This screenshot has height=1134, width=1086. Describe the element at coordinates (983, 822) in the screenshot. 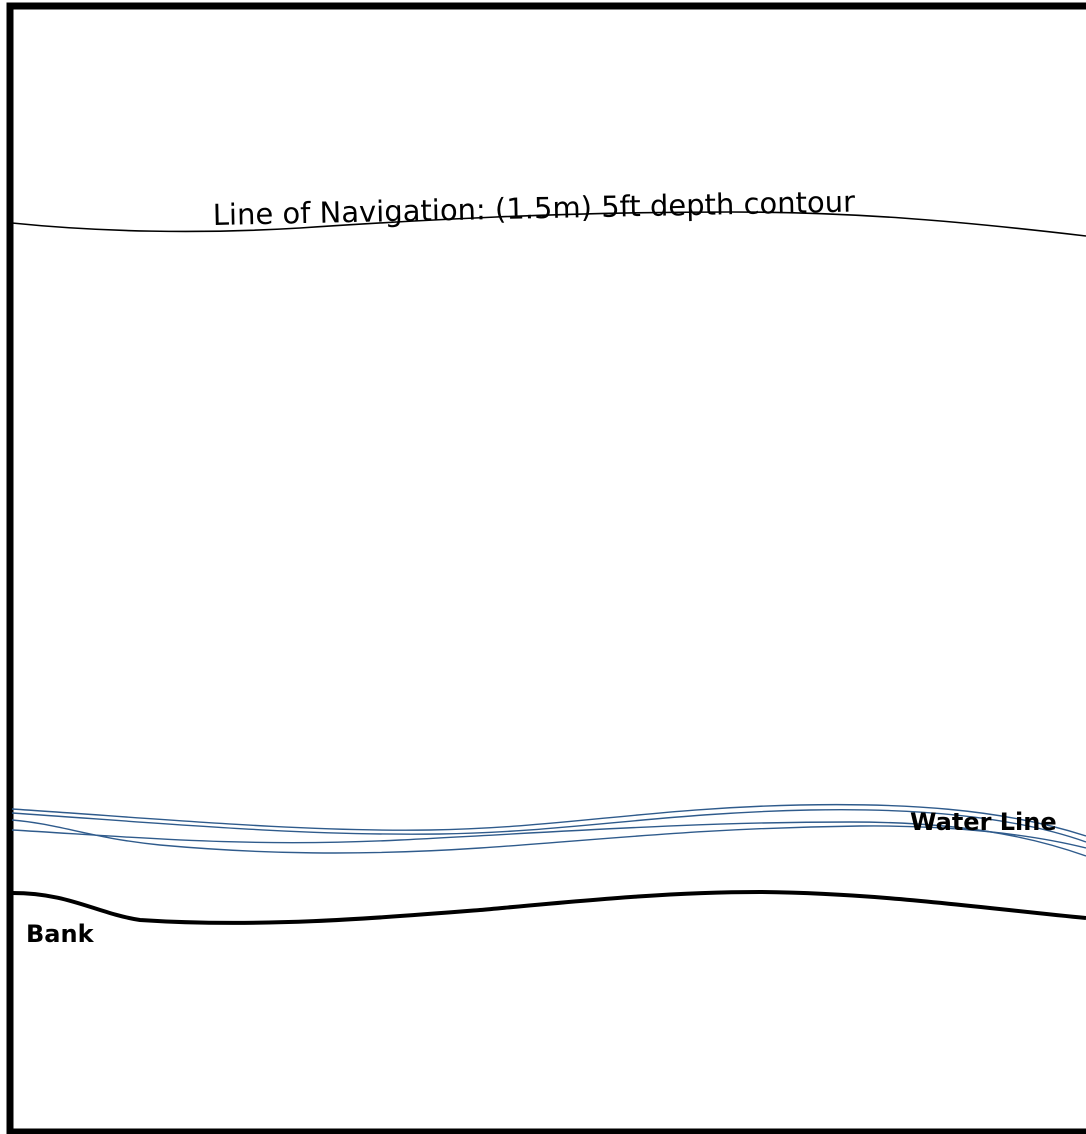

I see `water-line-label: Water Line` at that location.